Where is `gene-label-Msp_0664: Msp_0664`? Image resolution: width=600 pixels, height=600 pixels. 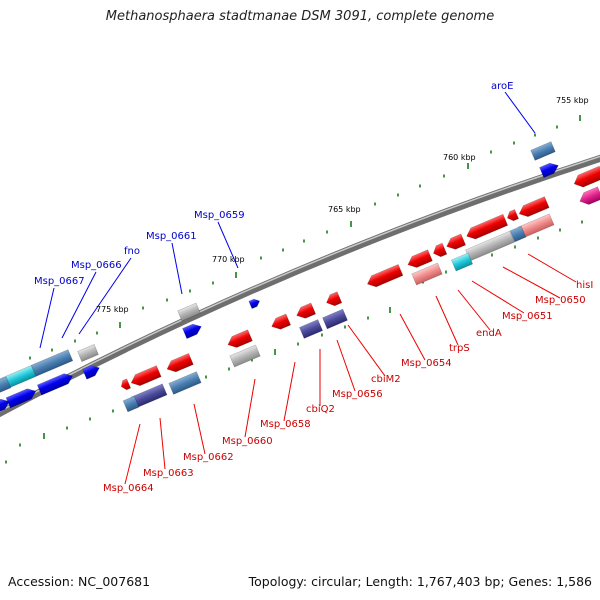
gene-label-Msp_0664: Msp_0664 is located at coordinates (128, 488).